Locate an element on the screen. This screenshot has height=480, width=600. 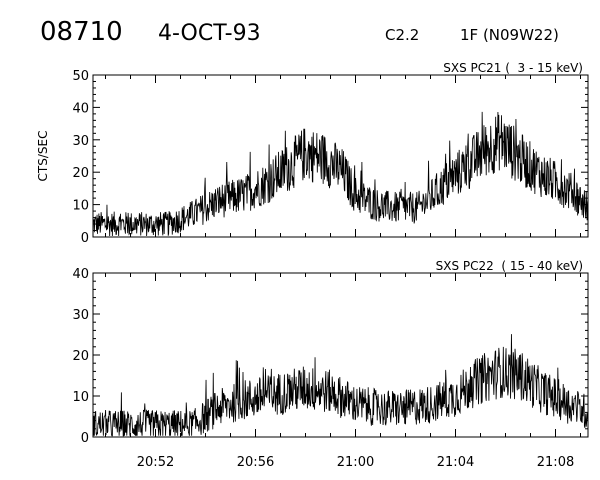
x-tick-label: 21:00 is located at coordinates (355, 462).